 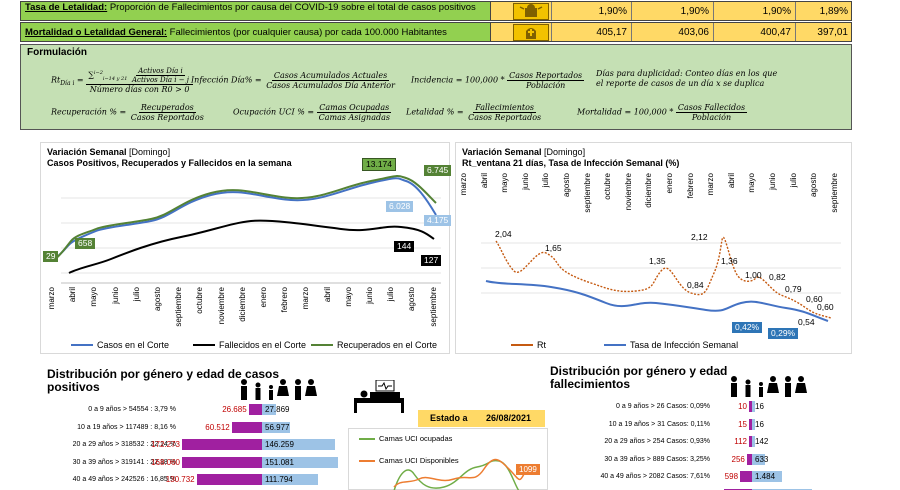 What do you see at coordinates (762, 459) in the screenshot?
I see `value-female: 633` at bounding box center [762, 459].